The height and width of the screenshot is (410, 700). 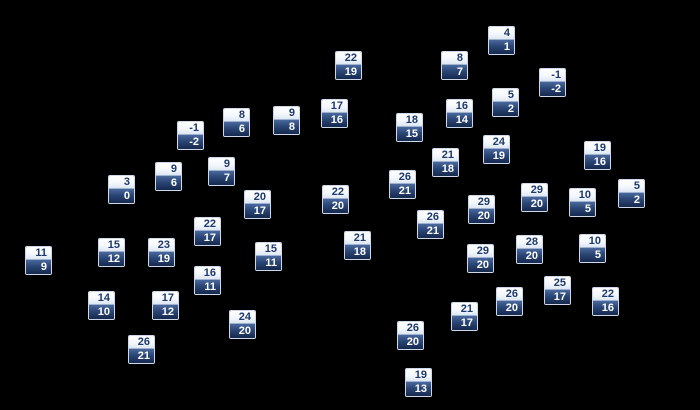 What do you see at coordinates (529, 242) in the screenshot?
I see `high-temp-value: 28` at bounding box center [529, 242].